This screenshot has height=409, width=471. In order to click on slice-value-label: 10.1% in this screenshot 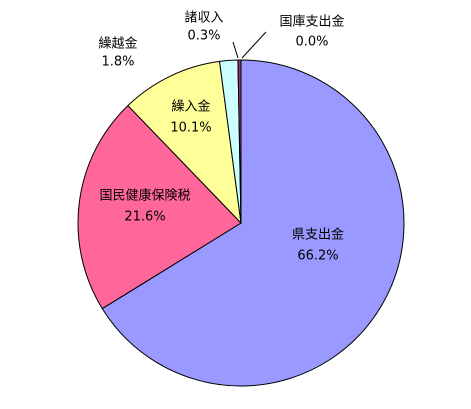, I will do `click(190, 128)`.